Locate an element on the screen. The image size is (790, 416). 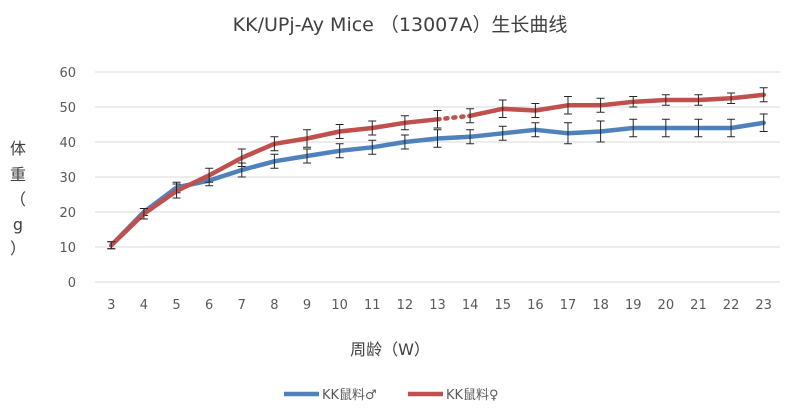
x-axis-title: 周龄（W） is located at coordinates (390, 349).